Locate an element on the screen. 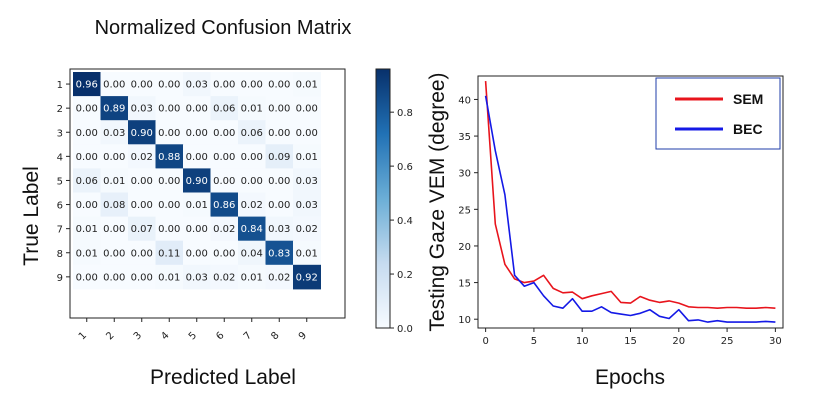 This screenshot has width=830, height=403. cm-xtick-label: 3 is located at coordinates (138, 336).